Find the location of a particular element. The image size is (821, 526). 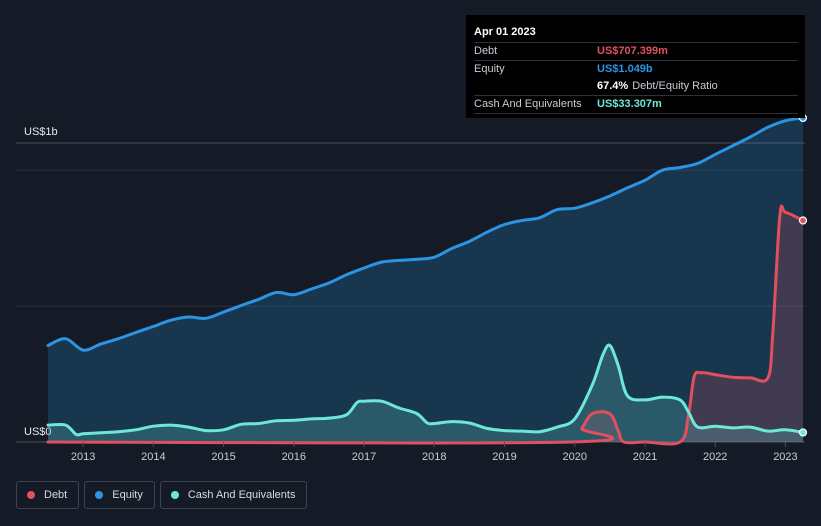

tooltip-debt-row: Debt US$707.399m is located at coordinates (636, 51).